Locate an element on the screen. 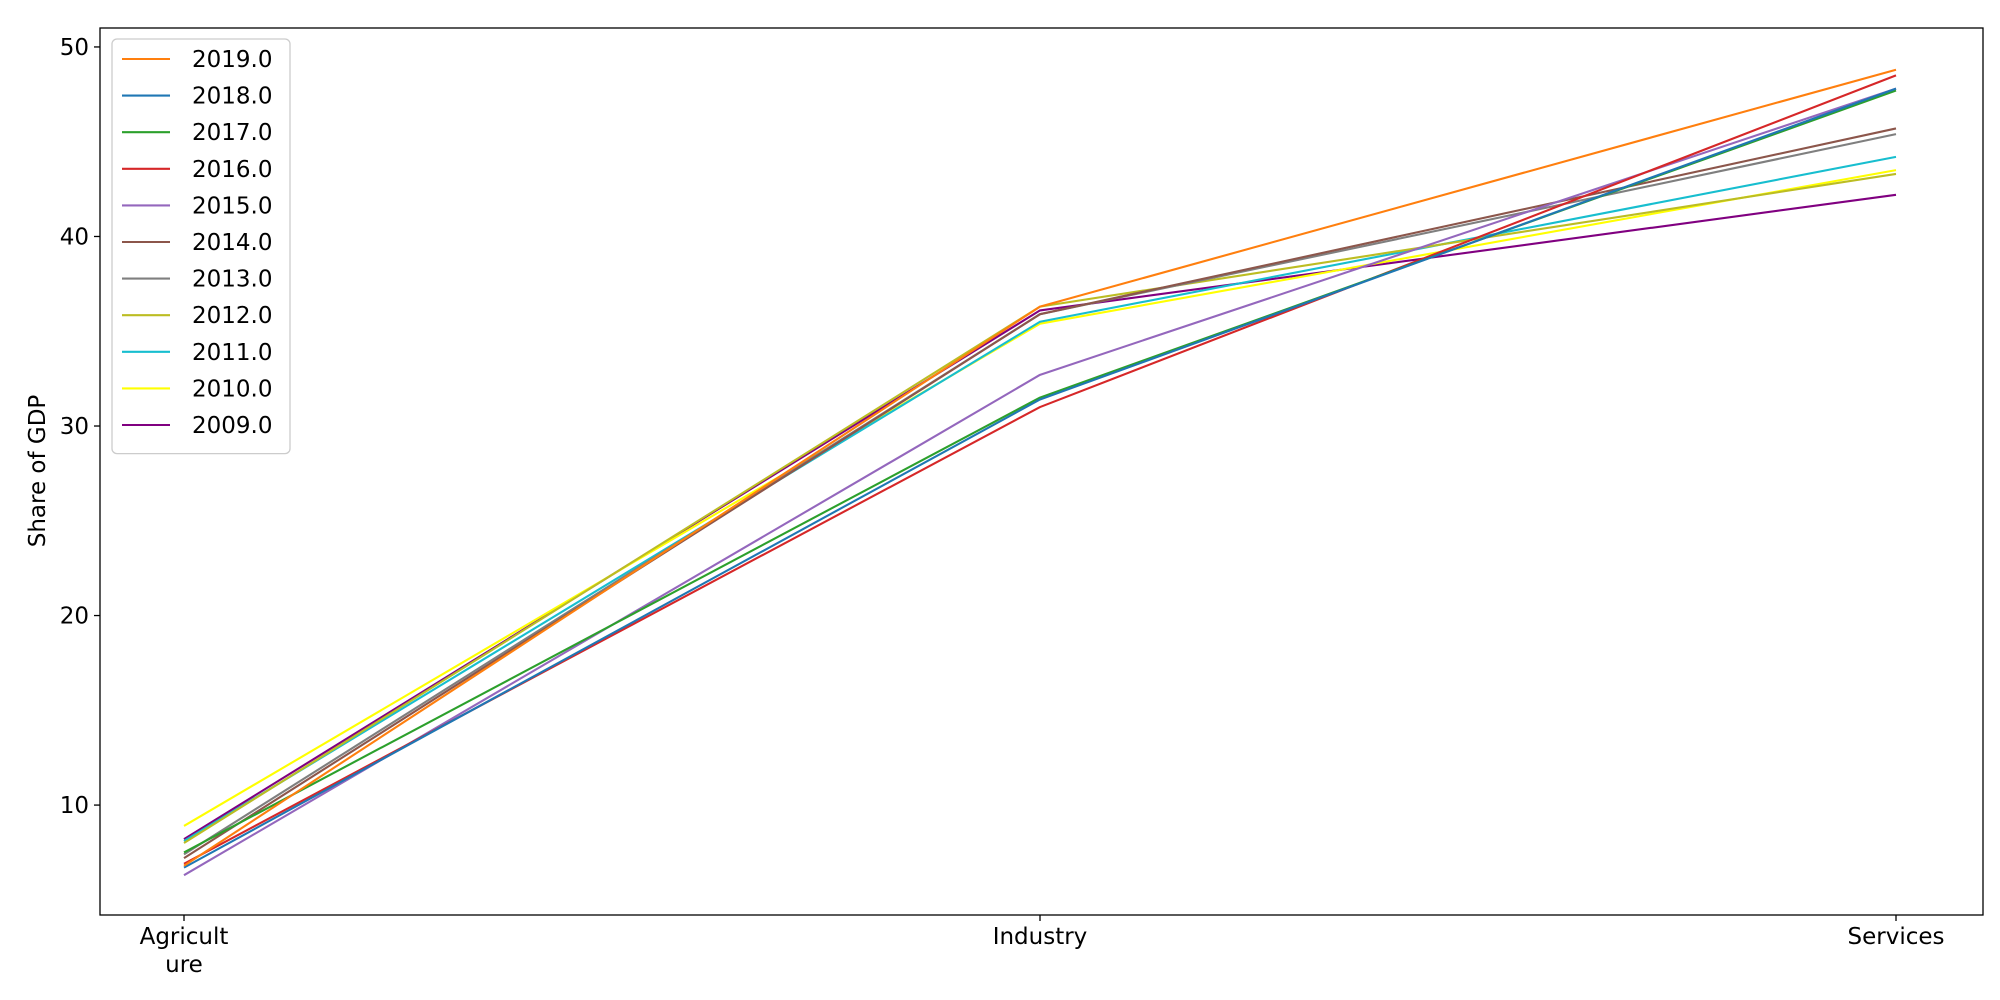  y-tick-label: 10 is located at coordinates (74, 806).